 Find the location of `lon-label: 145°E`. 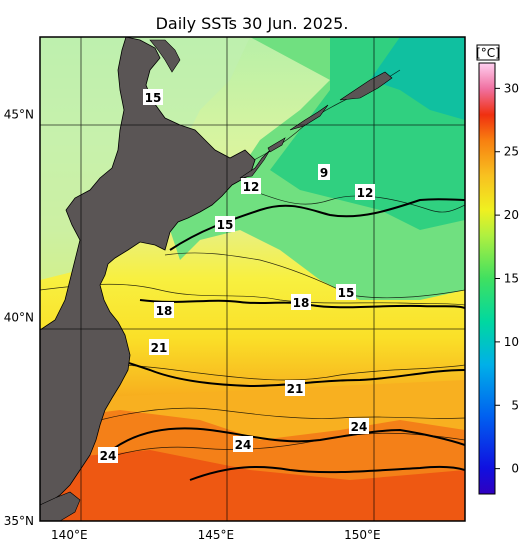

lon-label: 145°E is located at coordinates (216, 535).